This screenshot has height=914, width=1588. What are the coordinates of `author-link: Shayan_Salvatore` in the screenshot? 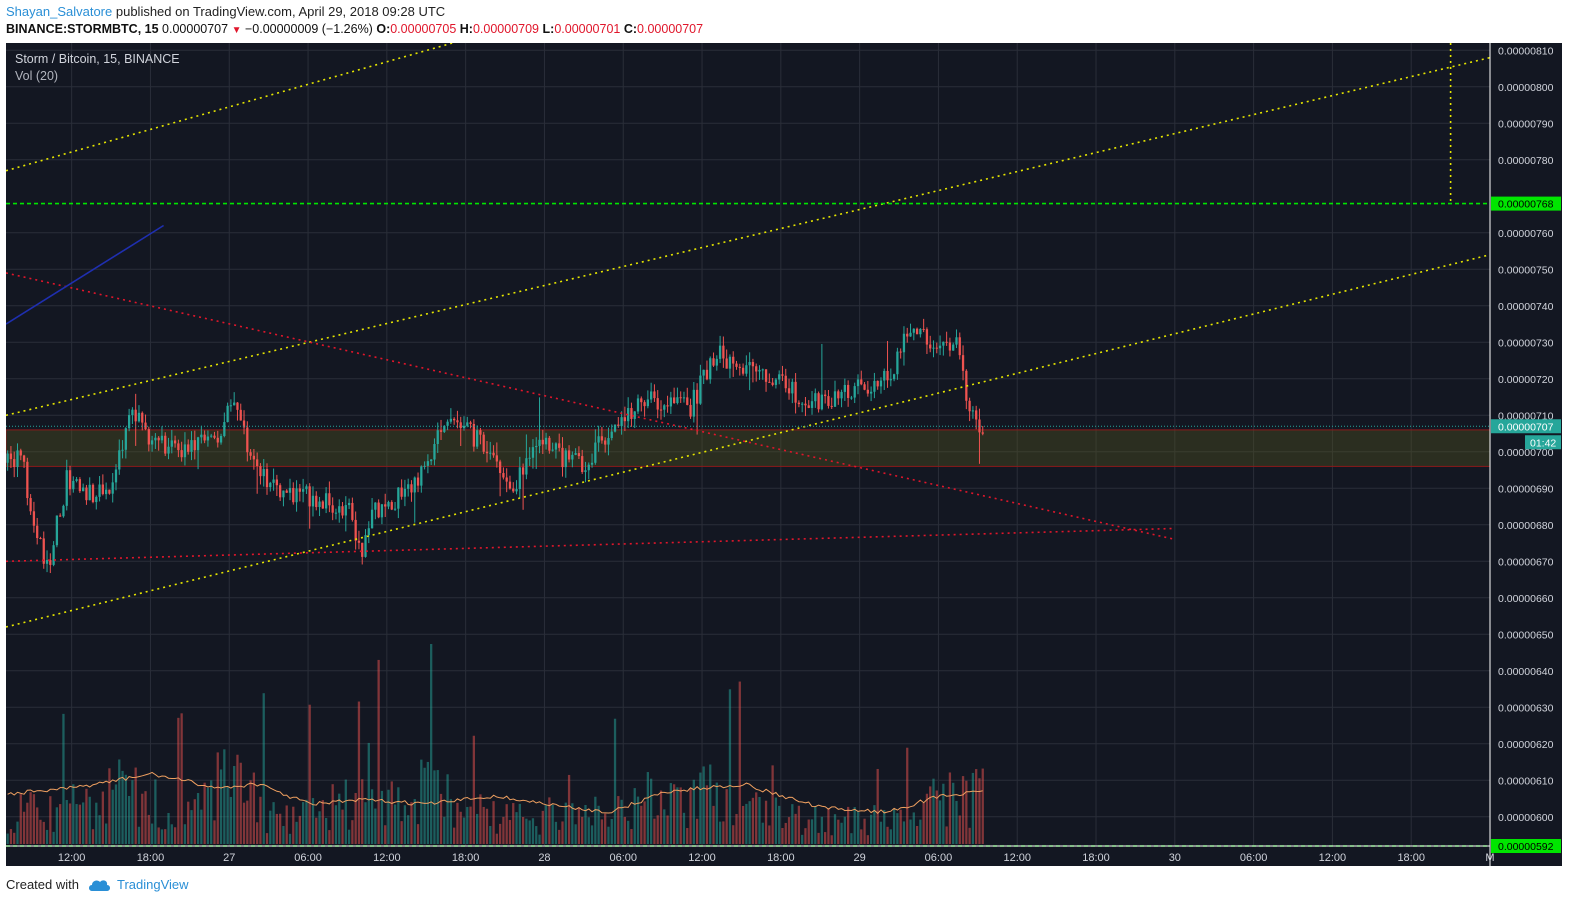 It's located at (59, 11).